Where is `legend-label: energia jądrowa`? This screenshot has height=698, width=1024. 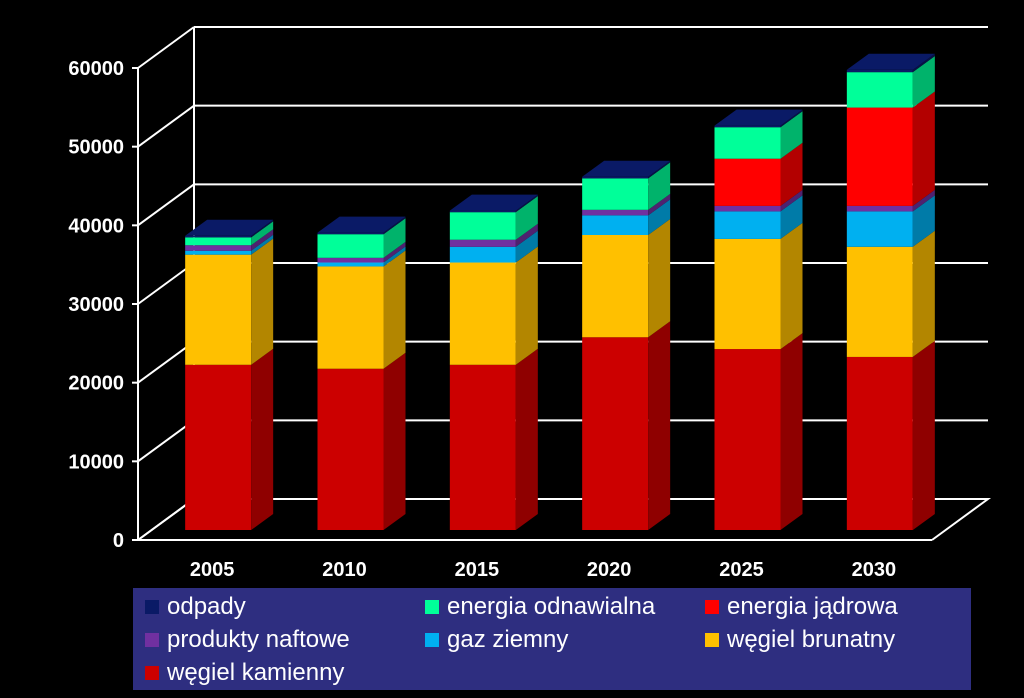
legend-label: energia jądrowa is located at coordinates (812, 606).